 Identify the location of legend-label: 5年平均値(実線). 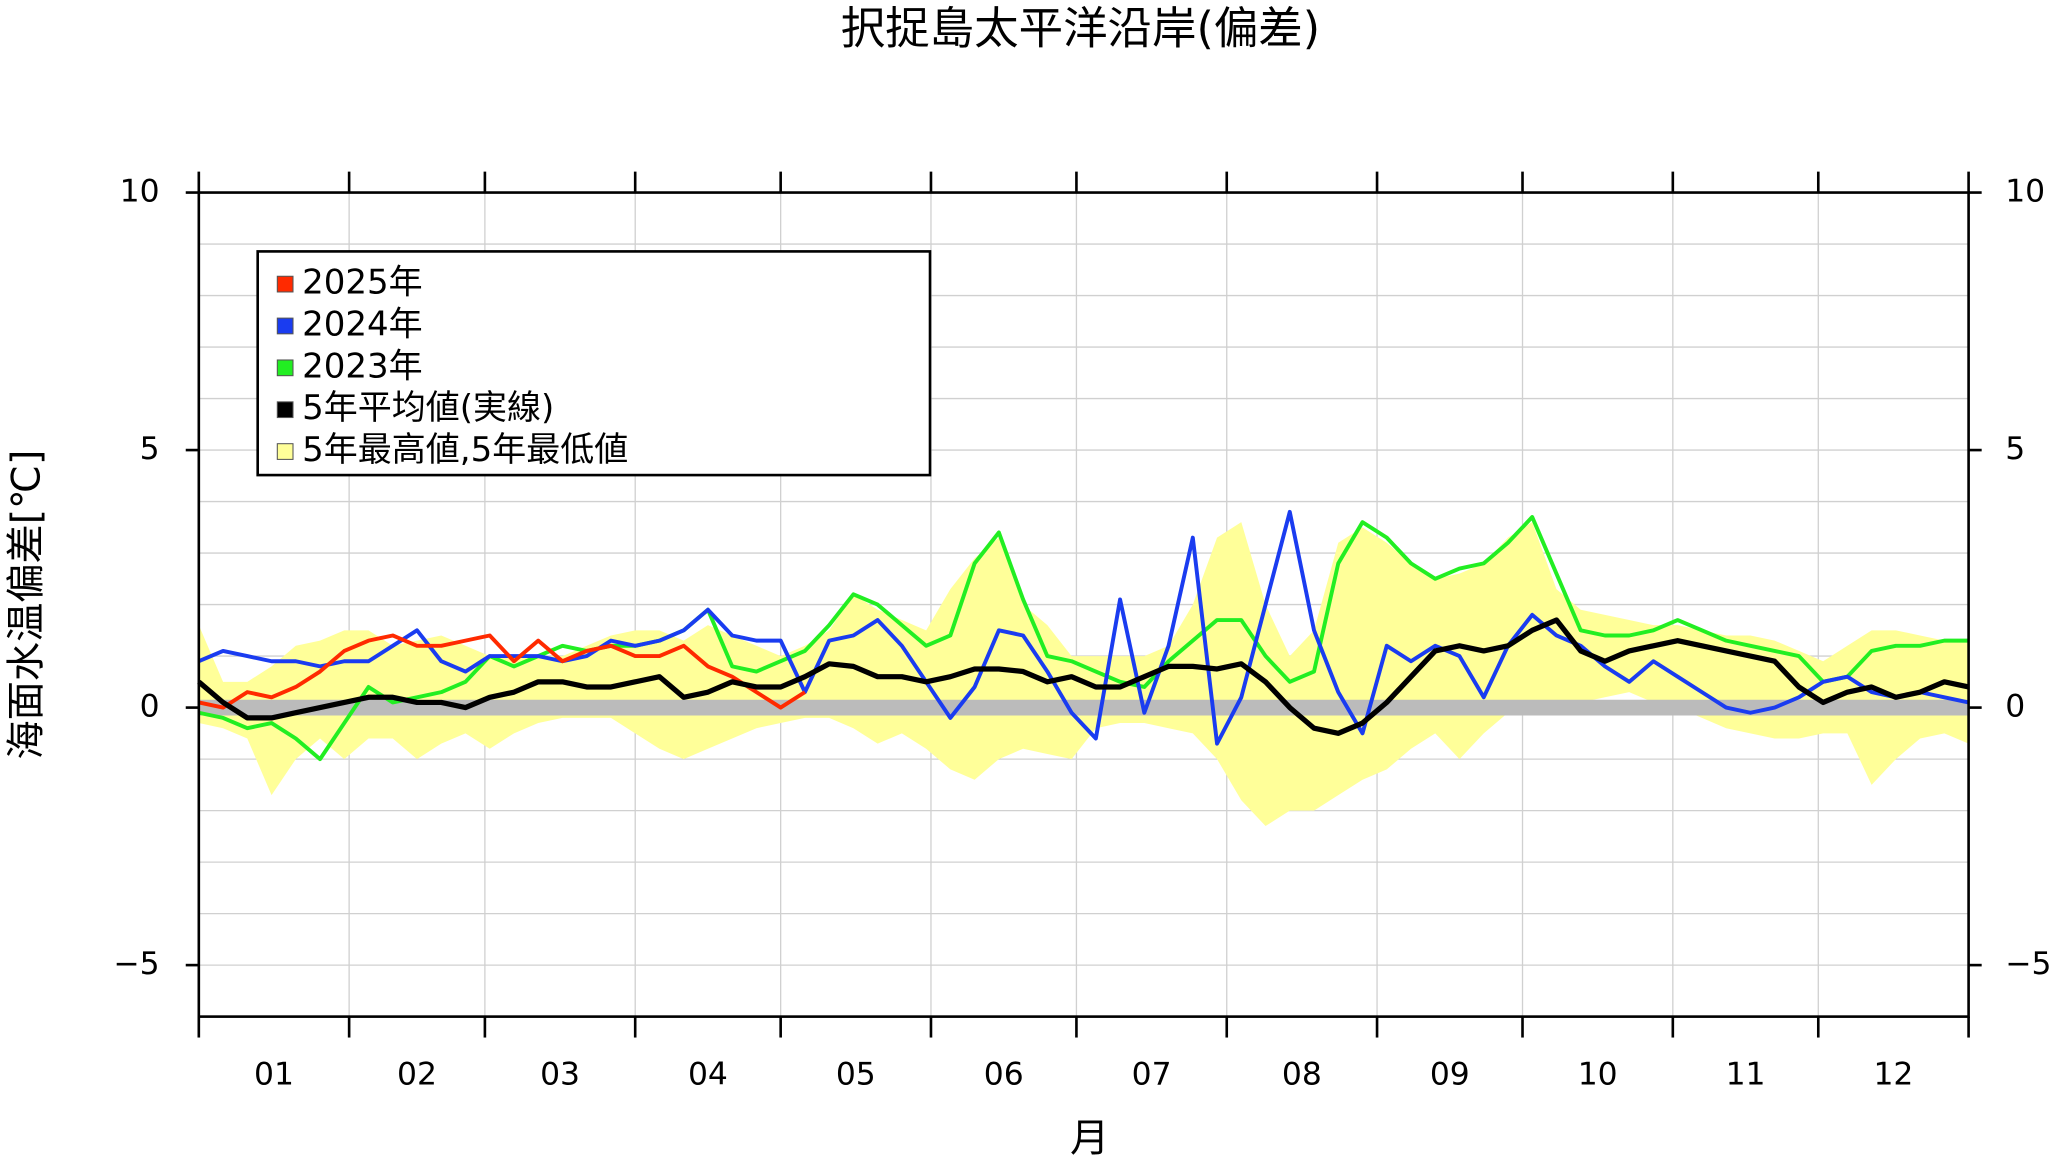
(428, 408).